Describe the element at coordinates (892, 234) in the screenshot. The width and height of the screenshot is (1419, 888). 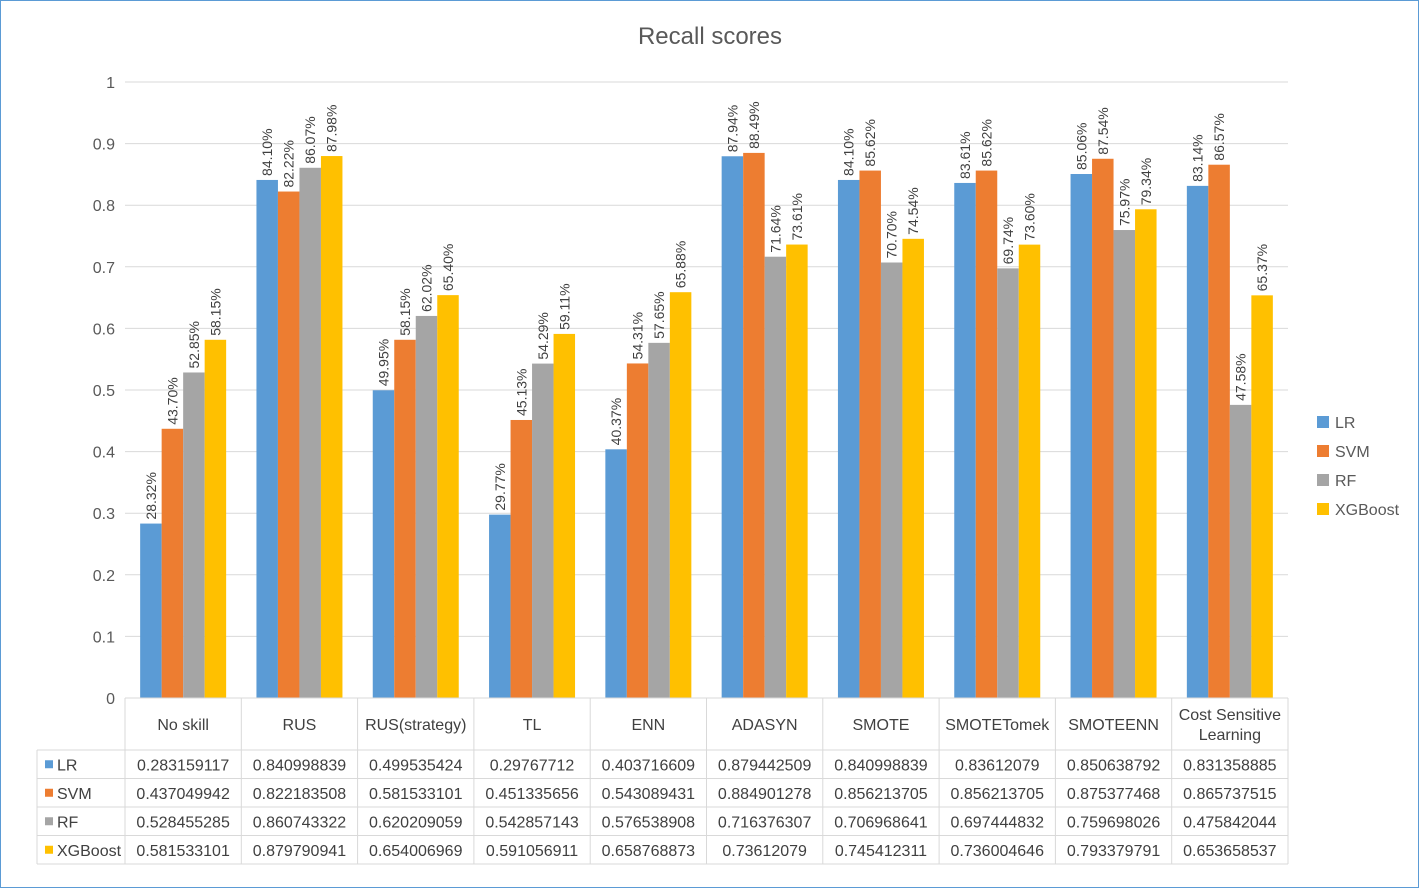
I see `data-label: 70.70%` at that location.